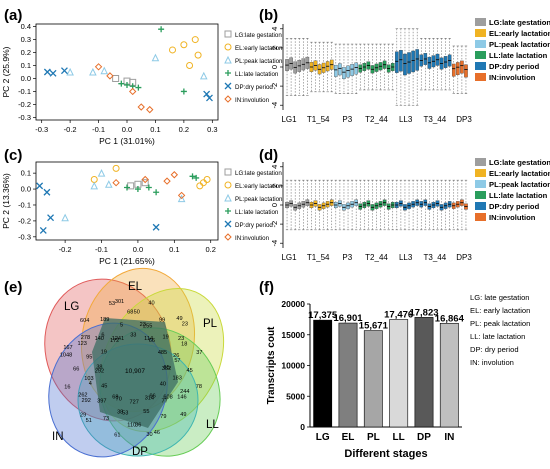 The height and width of the screenshot is (469, 550). What do you see at coordinates (268, 155) in the screenshot?
I see `panel-label-d: (d)` at bounding box center [268, 155].